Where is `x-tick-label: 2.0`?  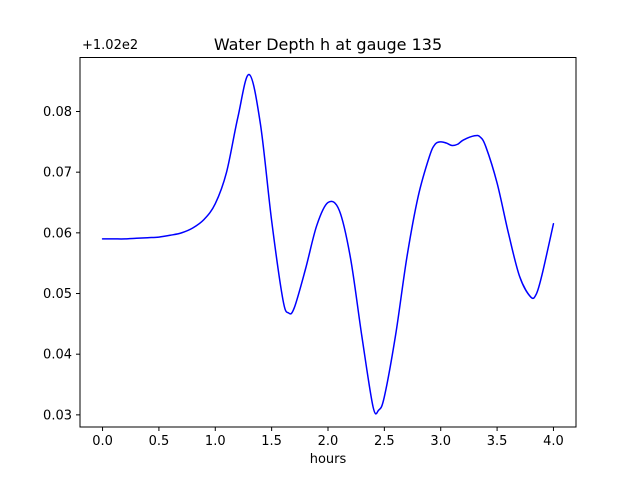
x-tick-label: 2.0 is located at coordinates (328, 441).